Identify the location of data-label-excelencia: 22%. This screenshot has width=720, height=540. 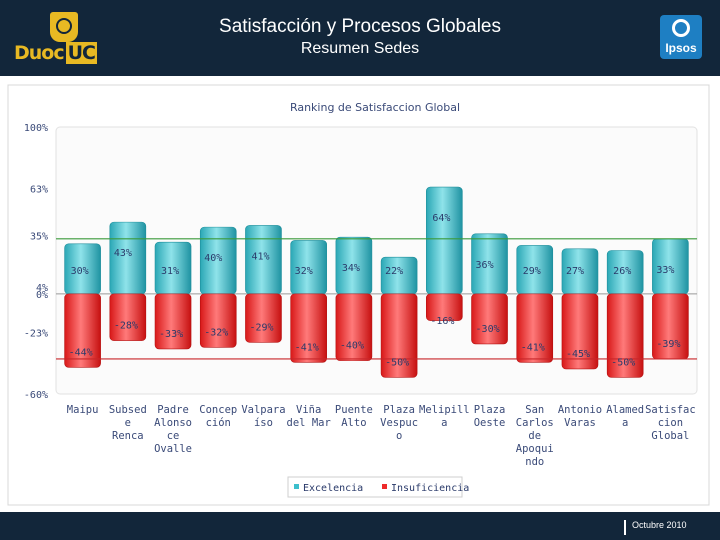
(394, 271).